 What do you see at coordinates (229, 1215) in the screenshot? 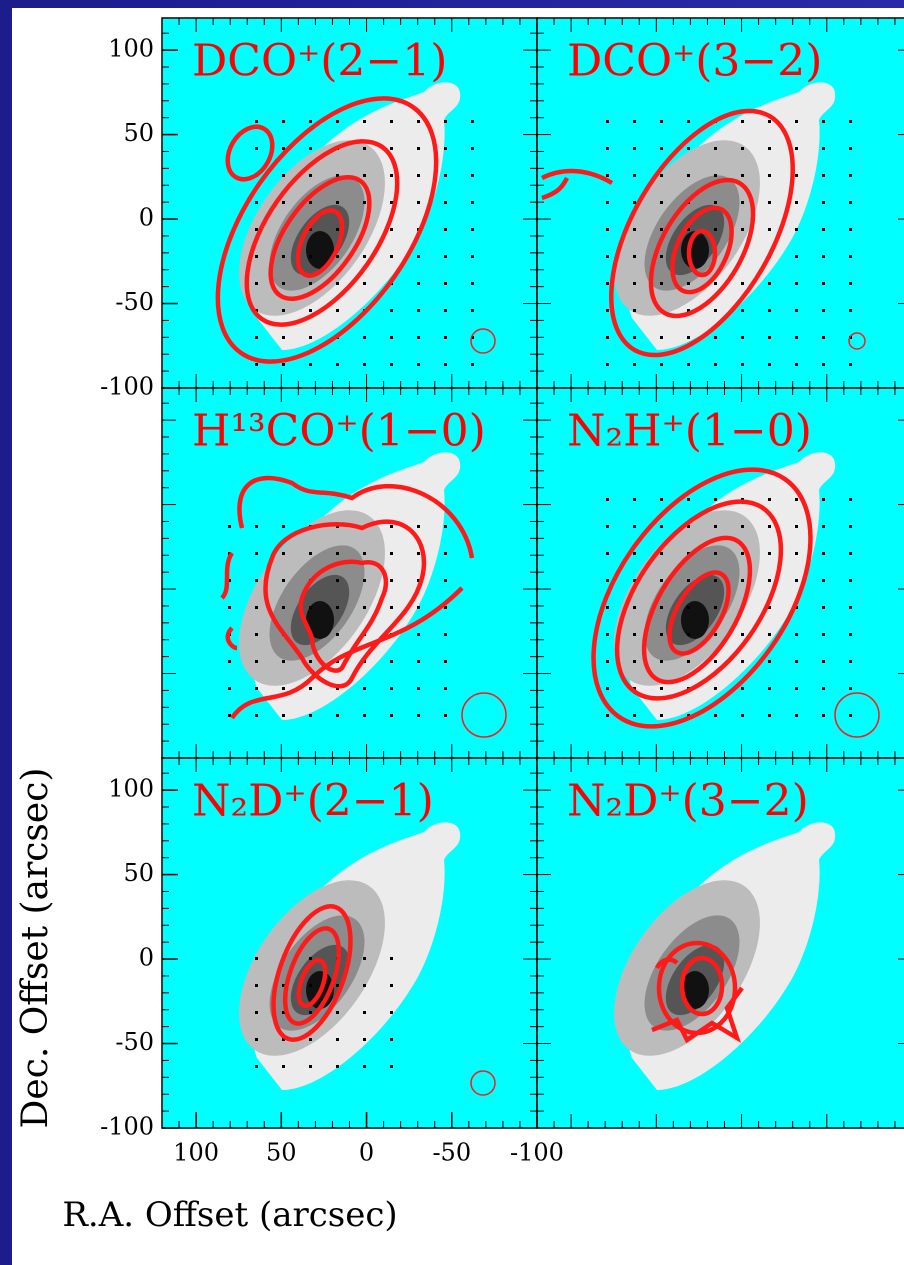
I see `x-axis-label: R.A. Offset (arcsec)` at bounding box center [229, 1215].